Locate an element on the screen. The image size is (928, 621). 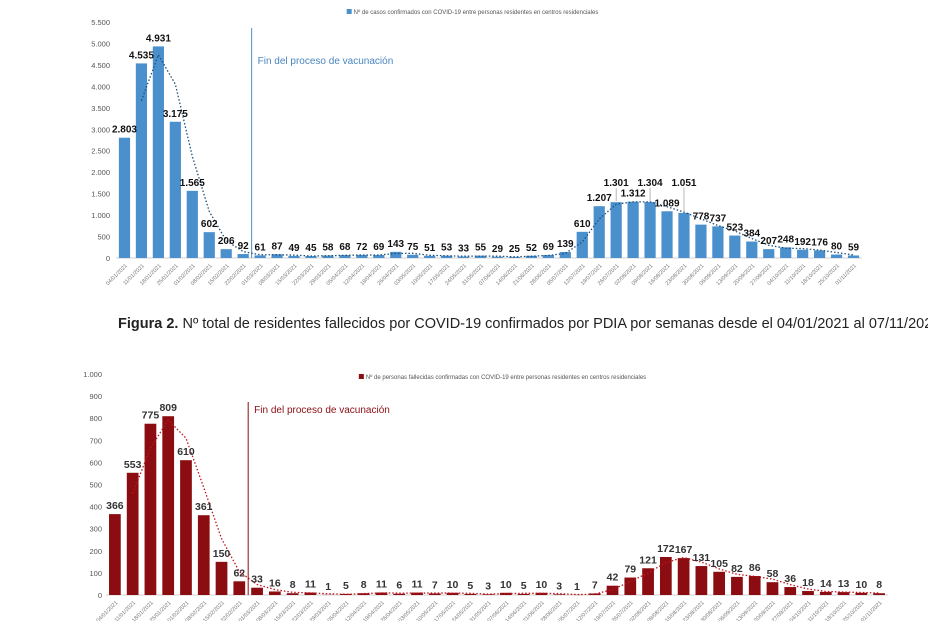
chart1-data-label: 523 is located at coordinates (734, 228).